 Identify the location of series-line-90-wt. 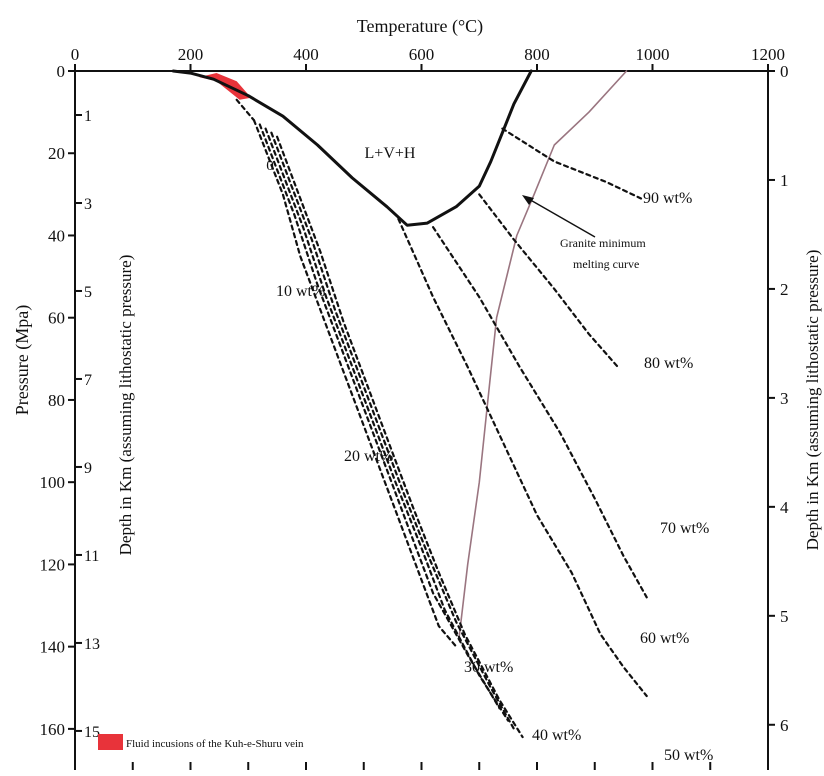
(572, 163).